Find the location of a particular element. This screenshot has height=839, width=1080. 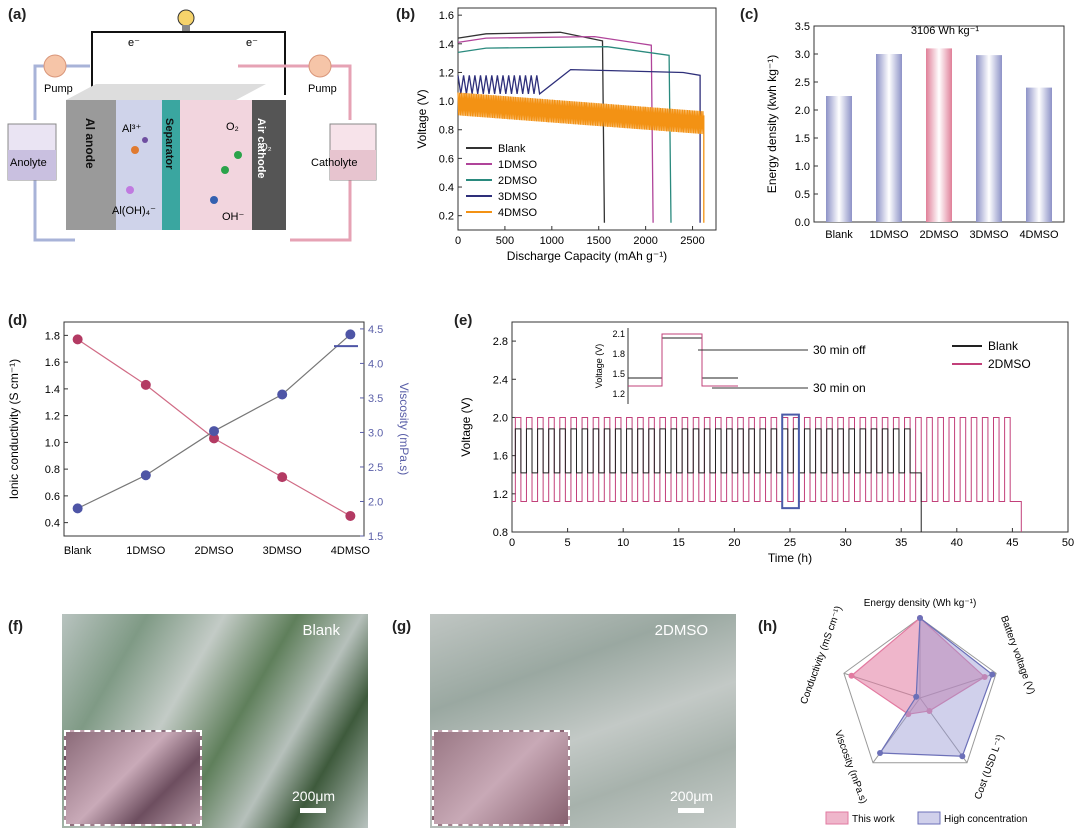

aloh4-label: Al(OH)₄⁻ is located at coordinates (134, 211).